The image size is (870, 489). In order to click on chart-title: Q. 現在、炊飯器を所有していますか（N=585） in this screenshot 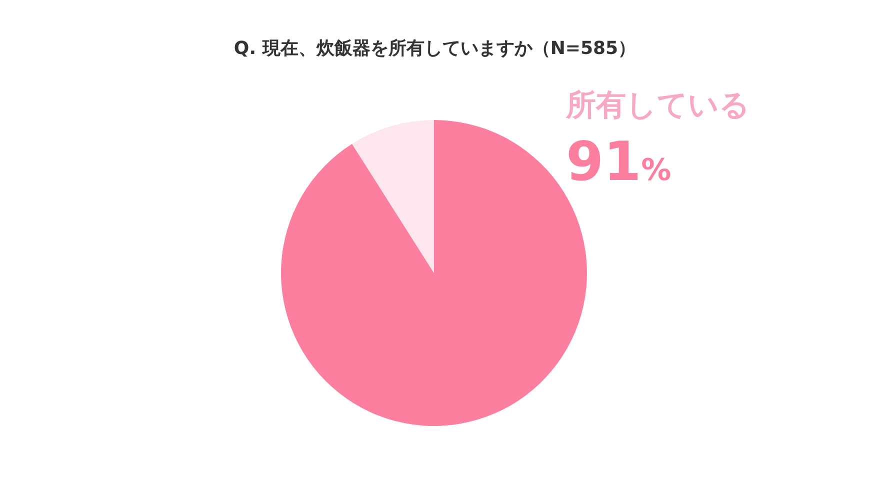, I will do `click(435, 48)`.